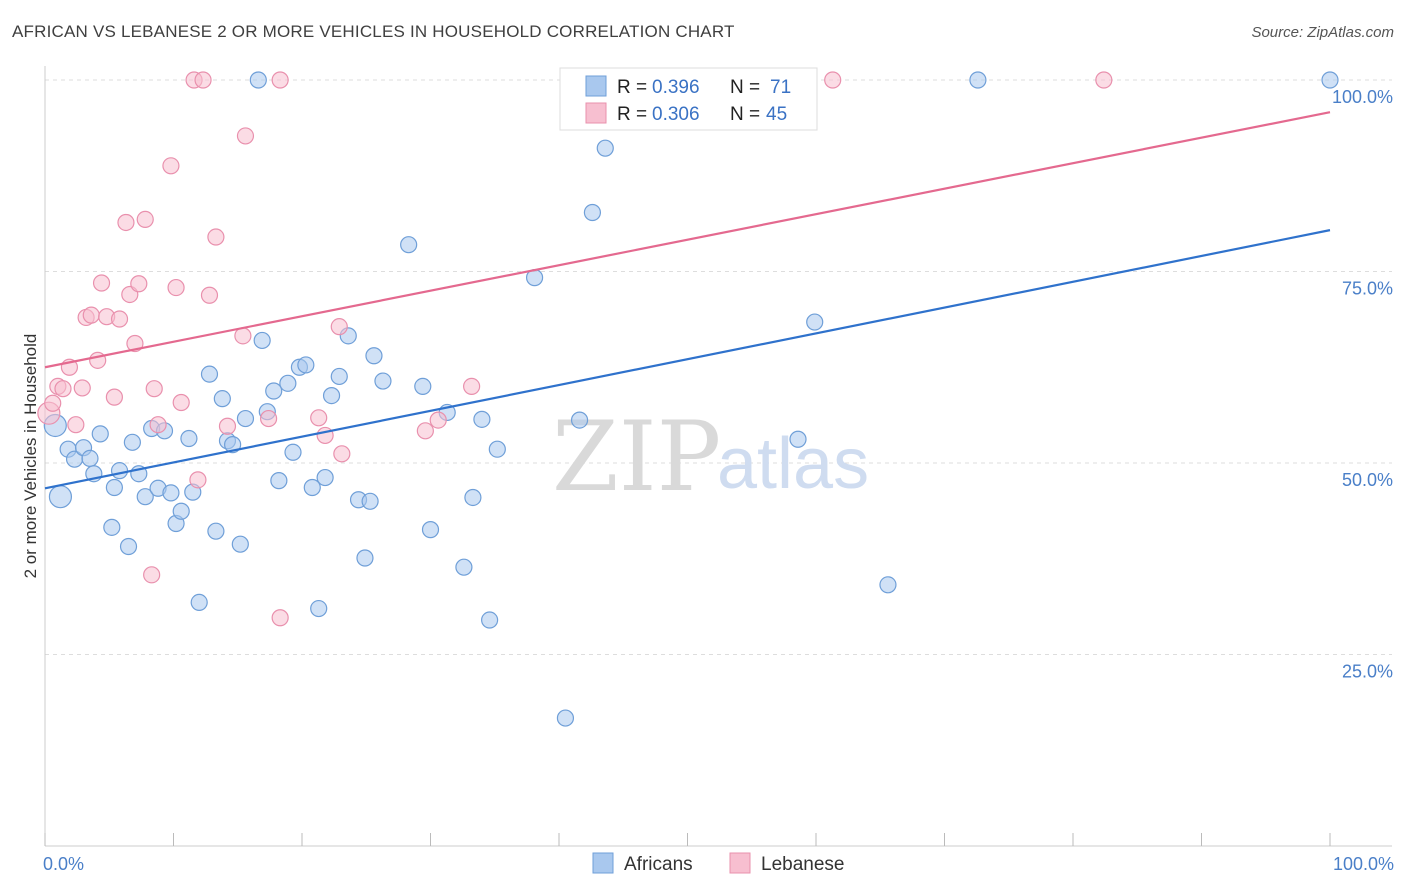 Image resolution: width=1406 pixels, height=892 pixels. I want to click on y-axis-title: 2 or more Vehicles in Household, so click(30, 456).